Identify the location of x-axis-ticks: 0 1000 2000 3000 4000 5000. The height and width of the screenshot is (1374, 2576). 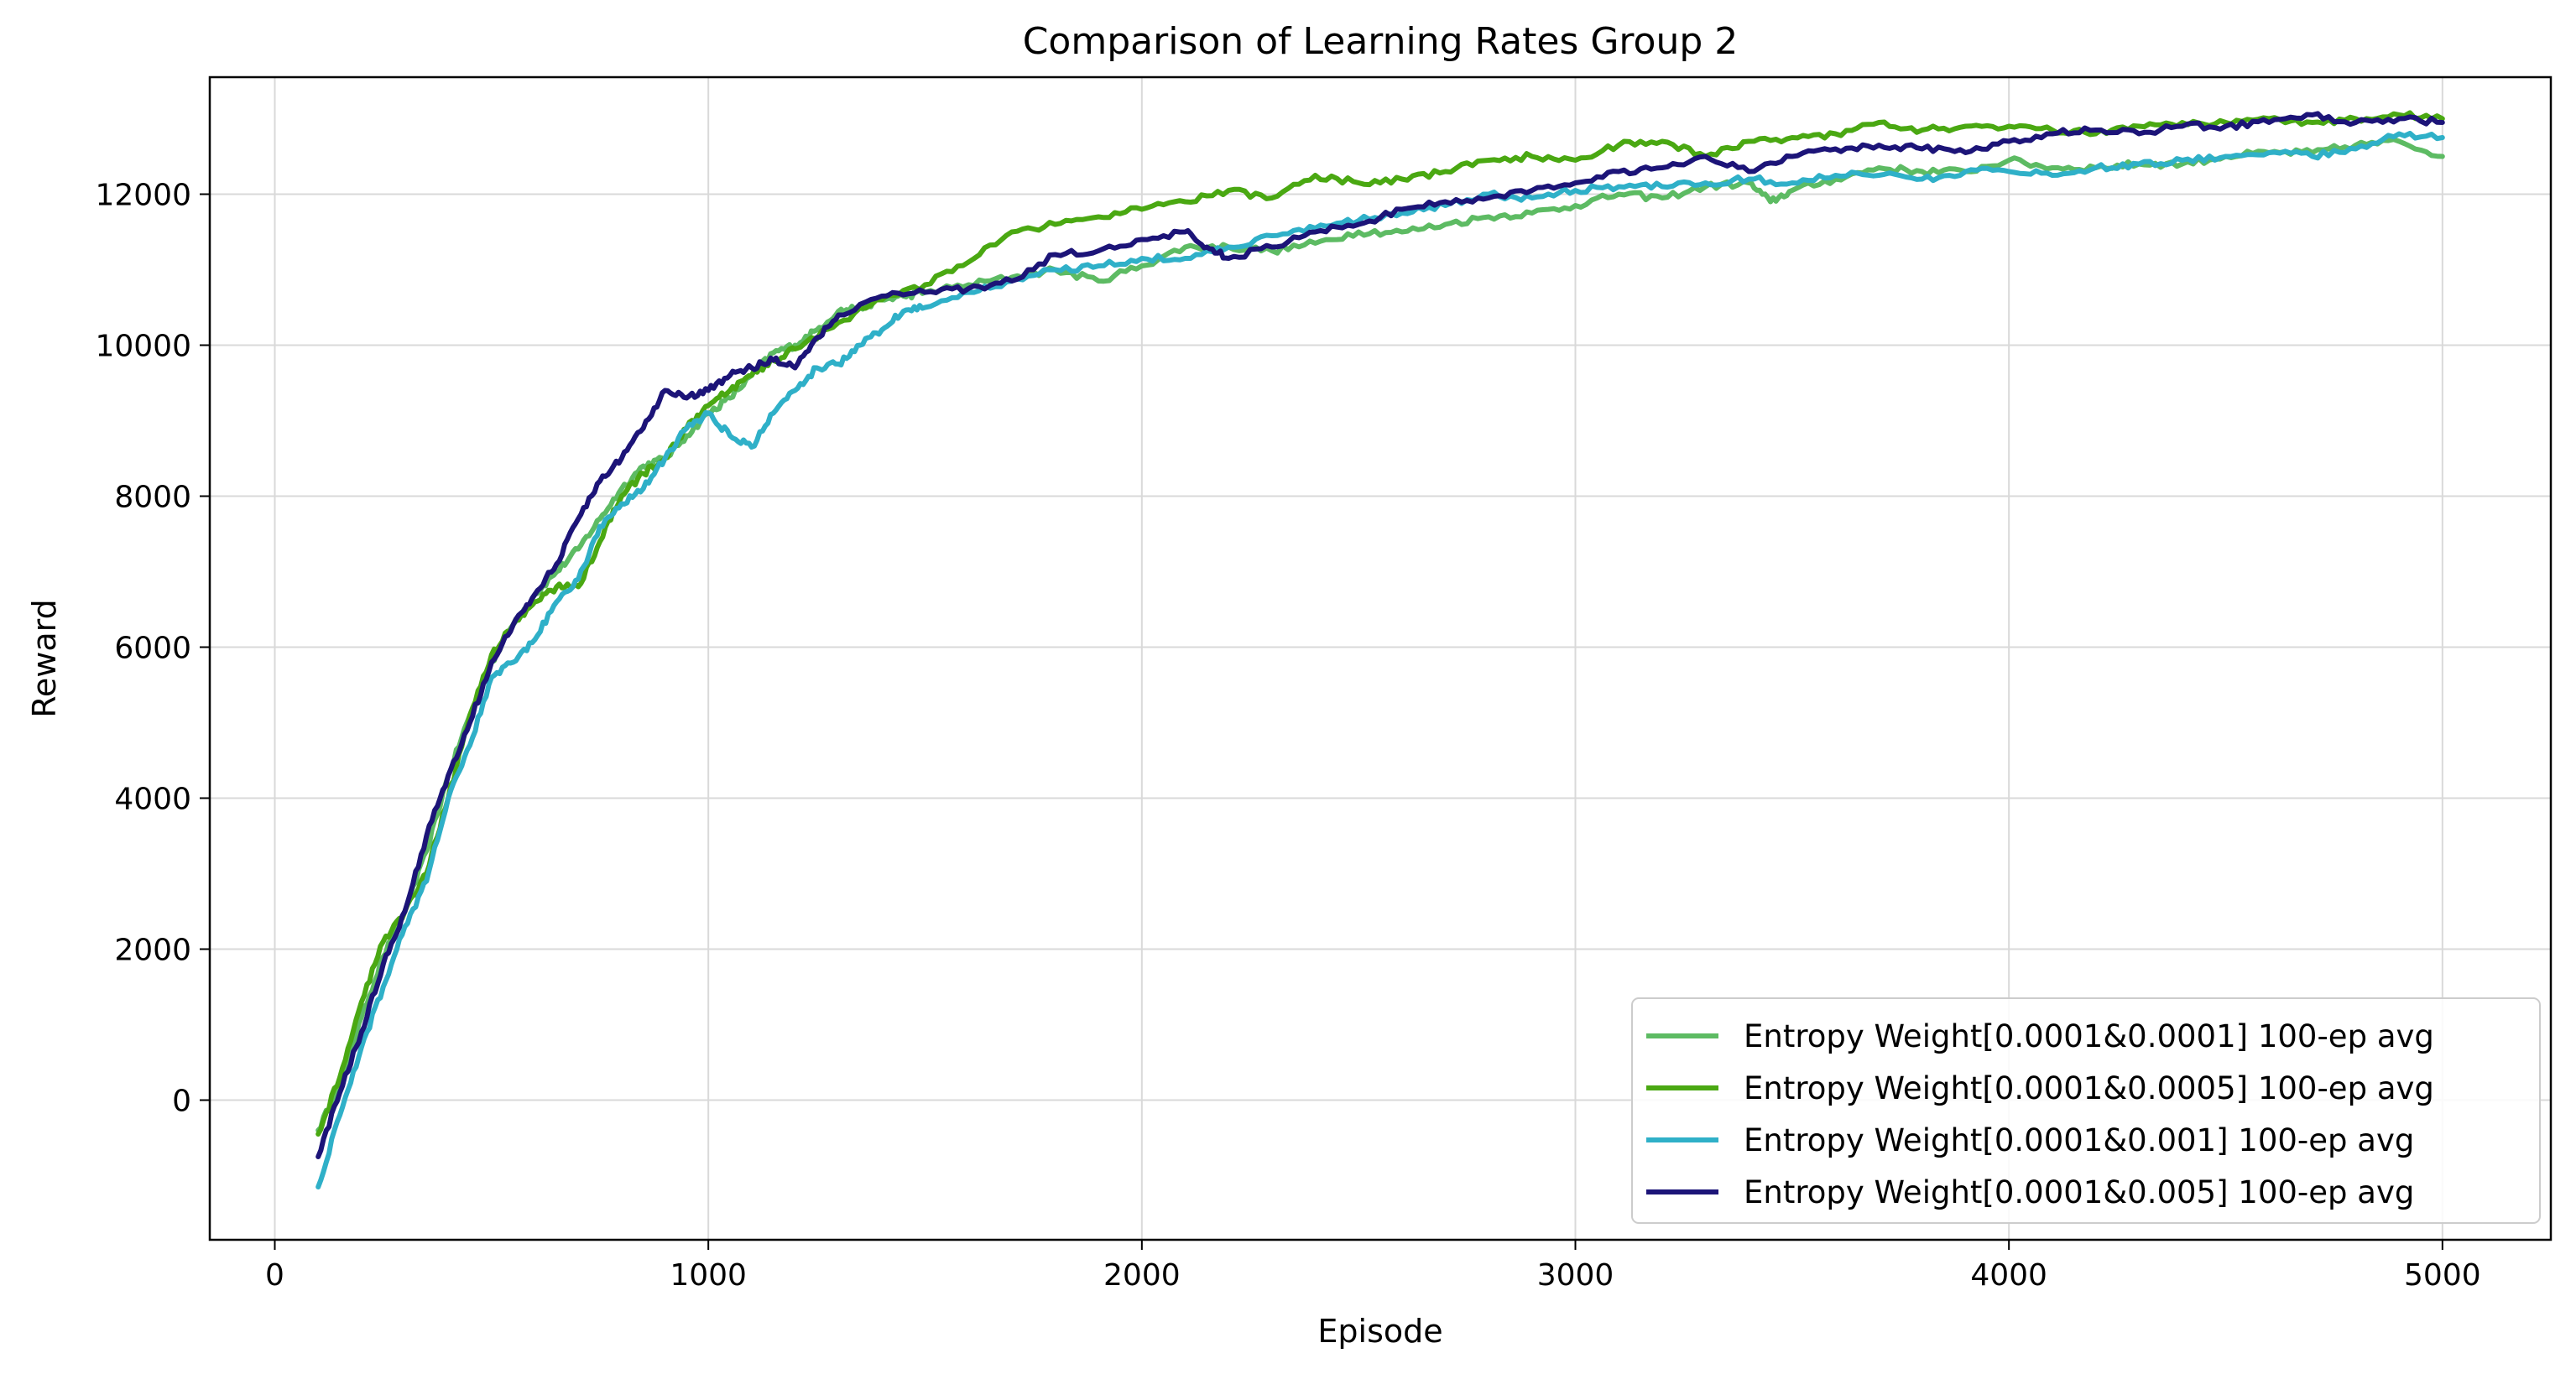
(1373, 1267).